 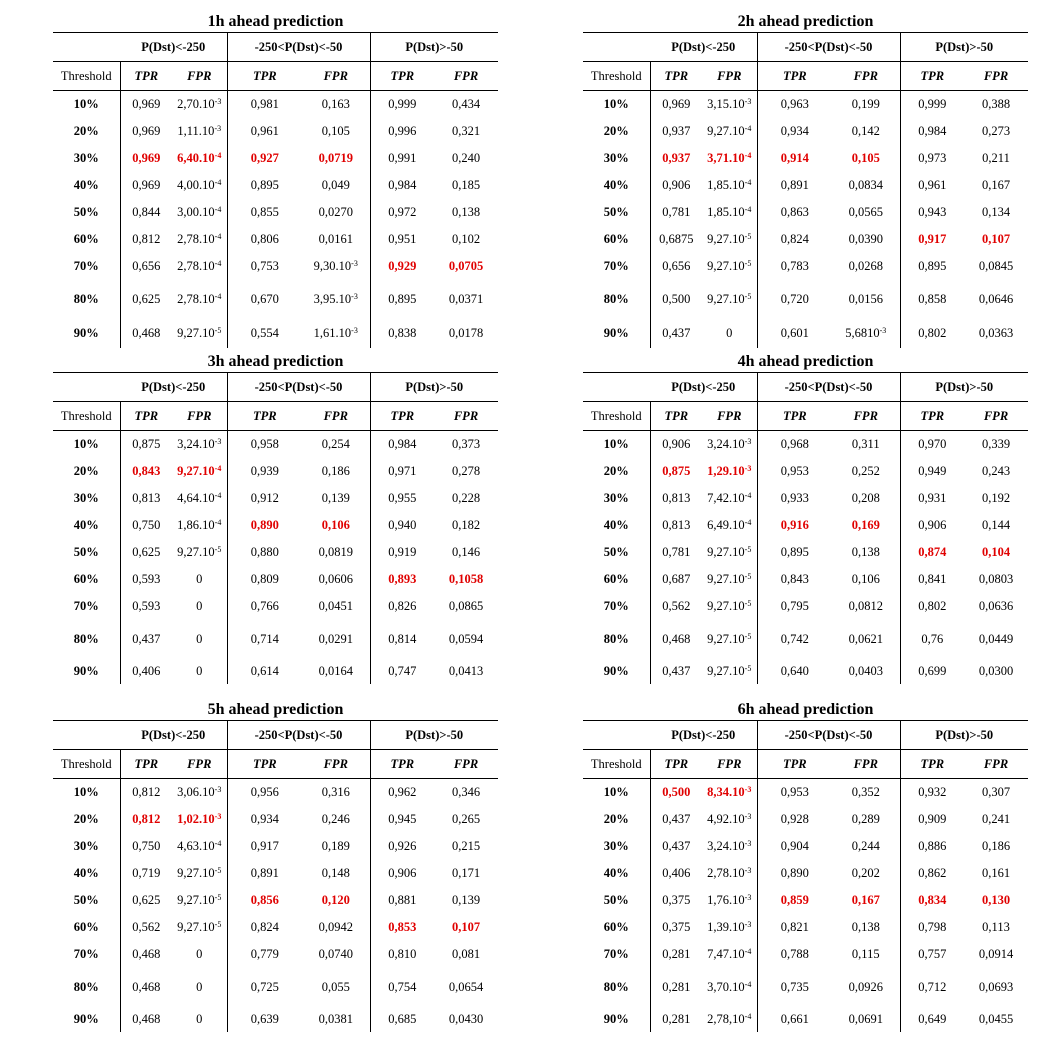 I want to click on value-cell: 3,70.10-4, so click(x=729, y=986).